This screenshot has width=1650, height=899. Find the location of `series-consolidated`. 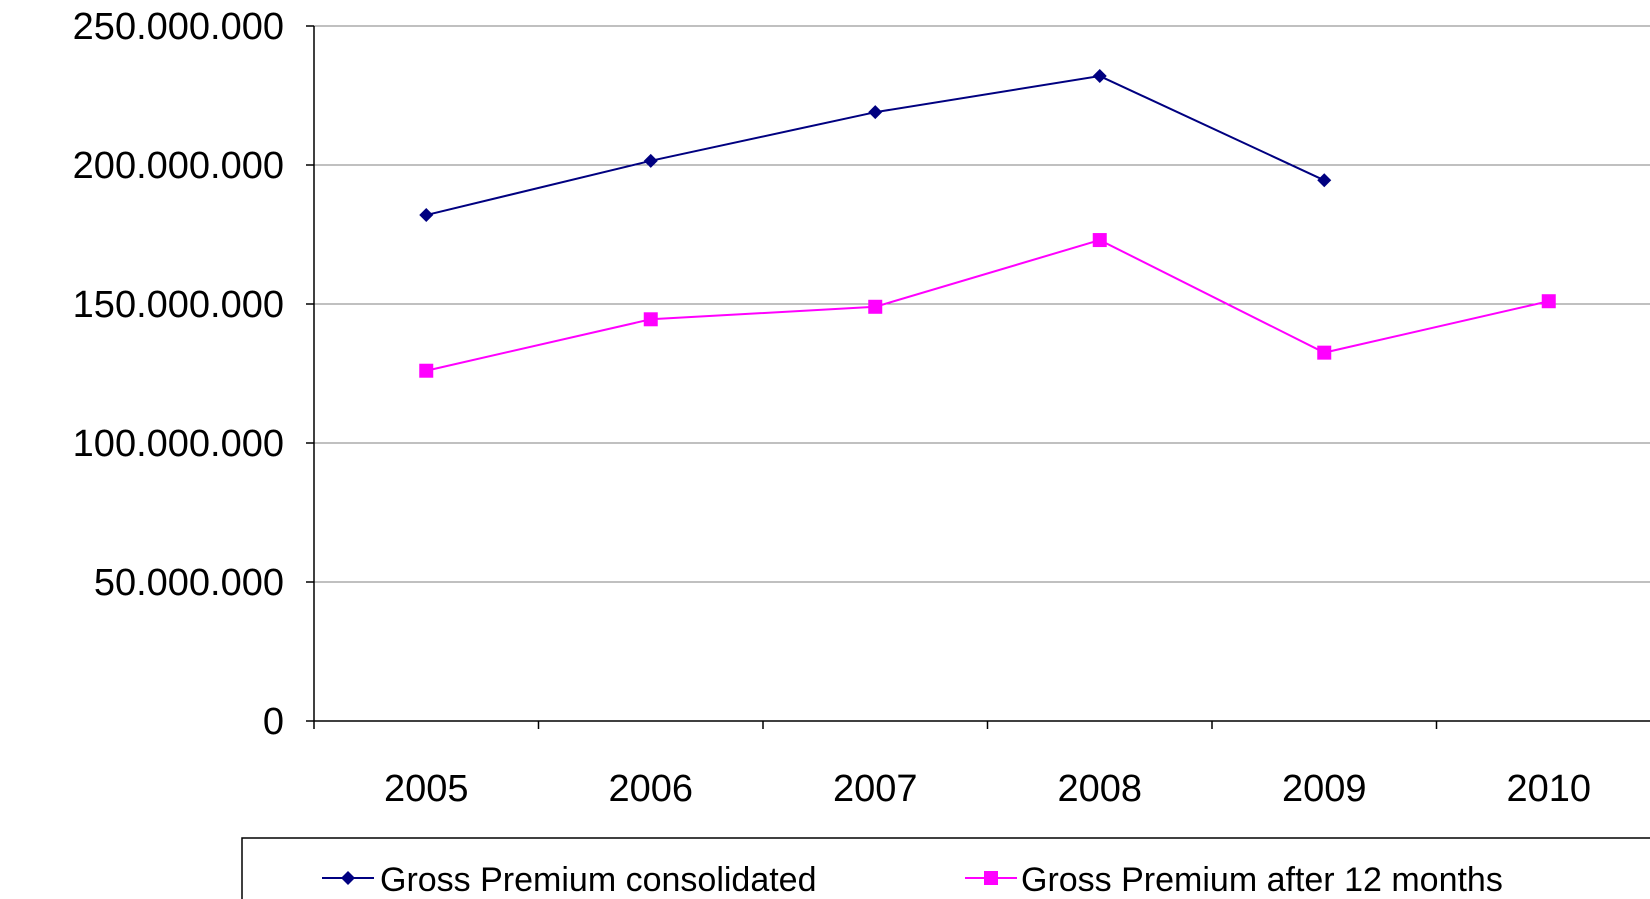

series-consolidated is located at coordinates (875, 146).